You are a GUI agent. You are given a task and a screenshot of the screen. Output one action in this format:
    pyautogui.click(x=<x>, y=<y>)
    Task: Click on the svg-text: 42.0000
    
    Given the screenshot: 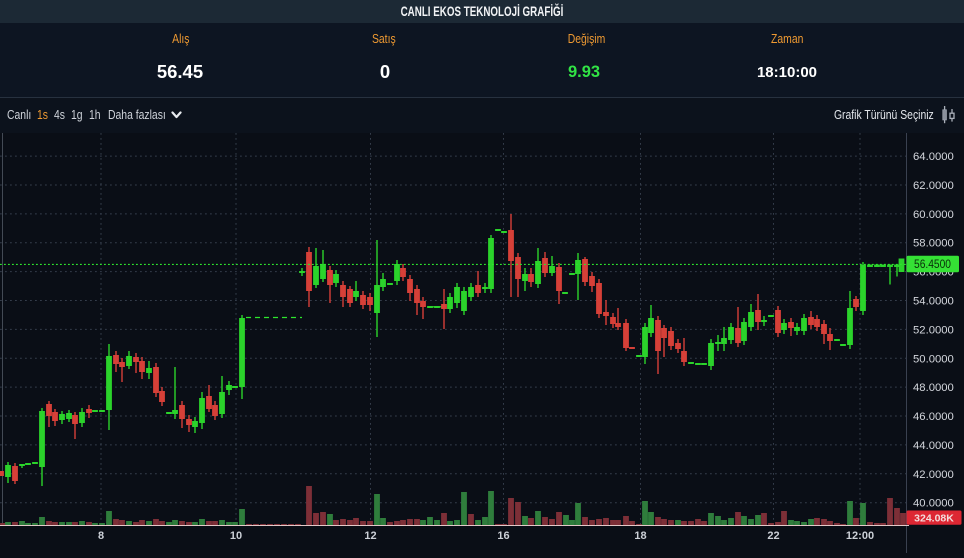 What is the action you would take?
    pyautogui.click(x=933, y=475)
    